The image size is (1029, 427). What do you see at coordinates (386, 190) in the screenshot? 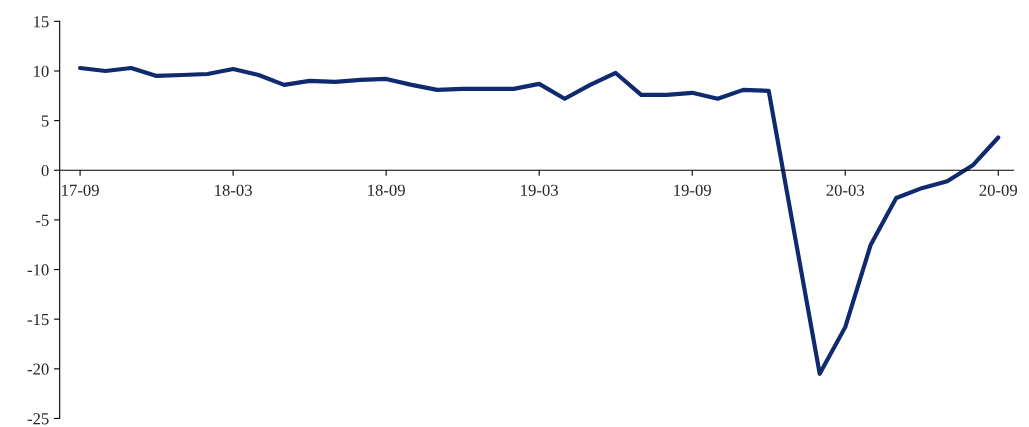
I see `x-tick-label: 18-09` at bounding box center [386, 190].